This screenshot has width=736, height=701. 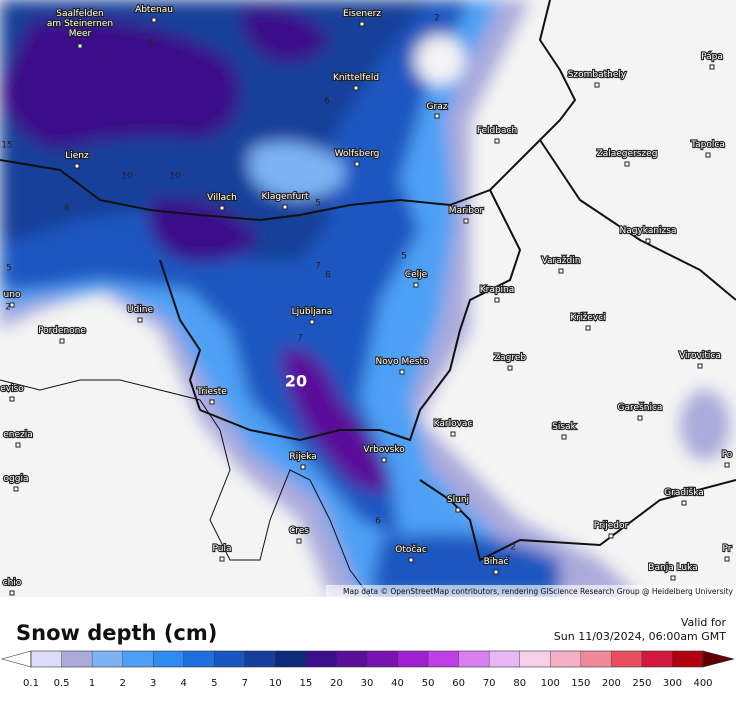 I want to click on colorbar-label: 4, so click(x=184, y=683).